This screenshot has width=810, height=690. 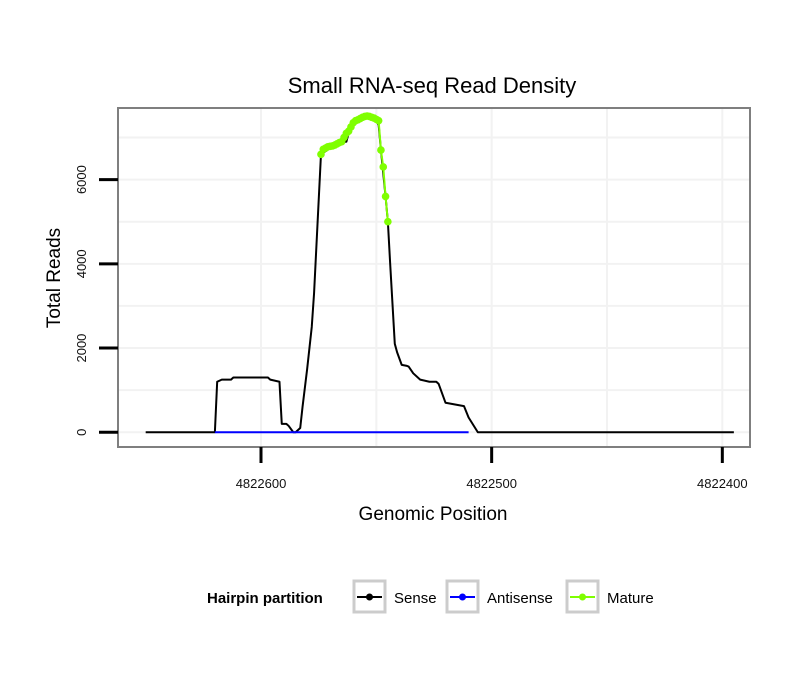 I want to click on y-tick-label: 6000, so click(x=81, y=179).